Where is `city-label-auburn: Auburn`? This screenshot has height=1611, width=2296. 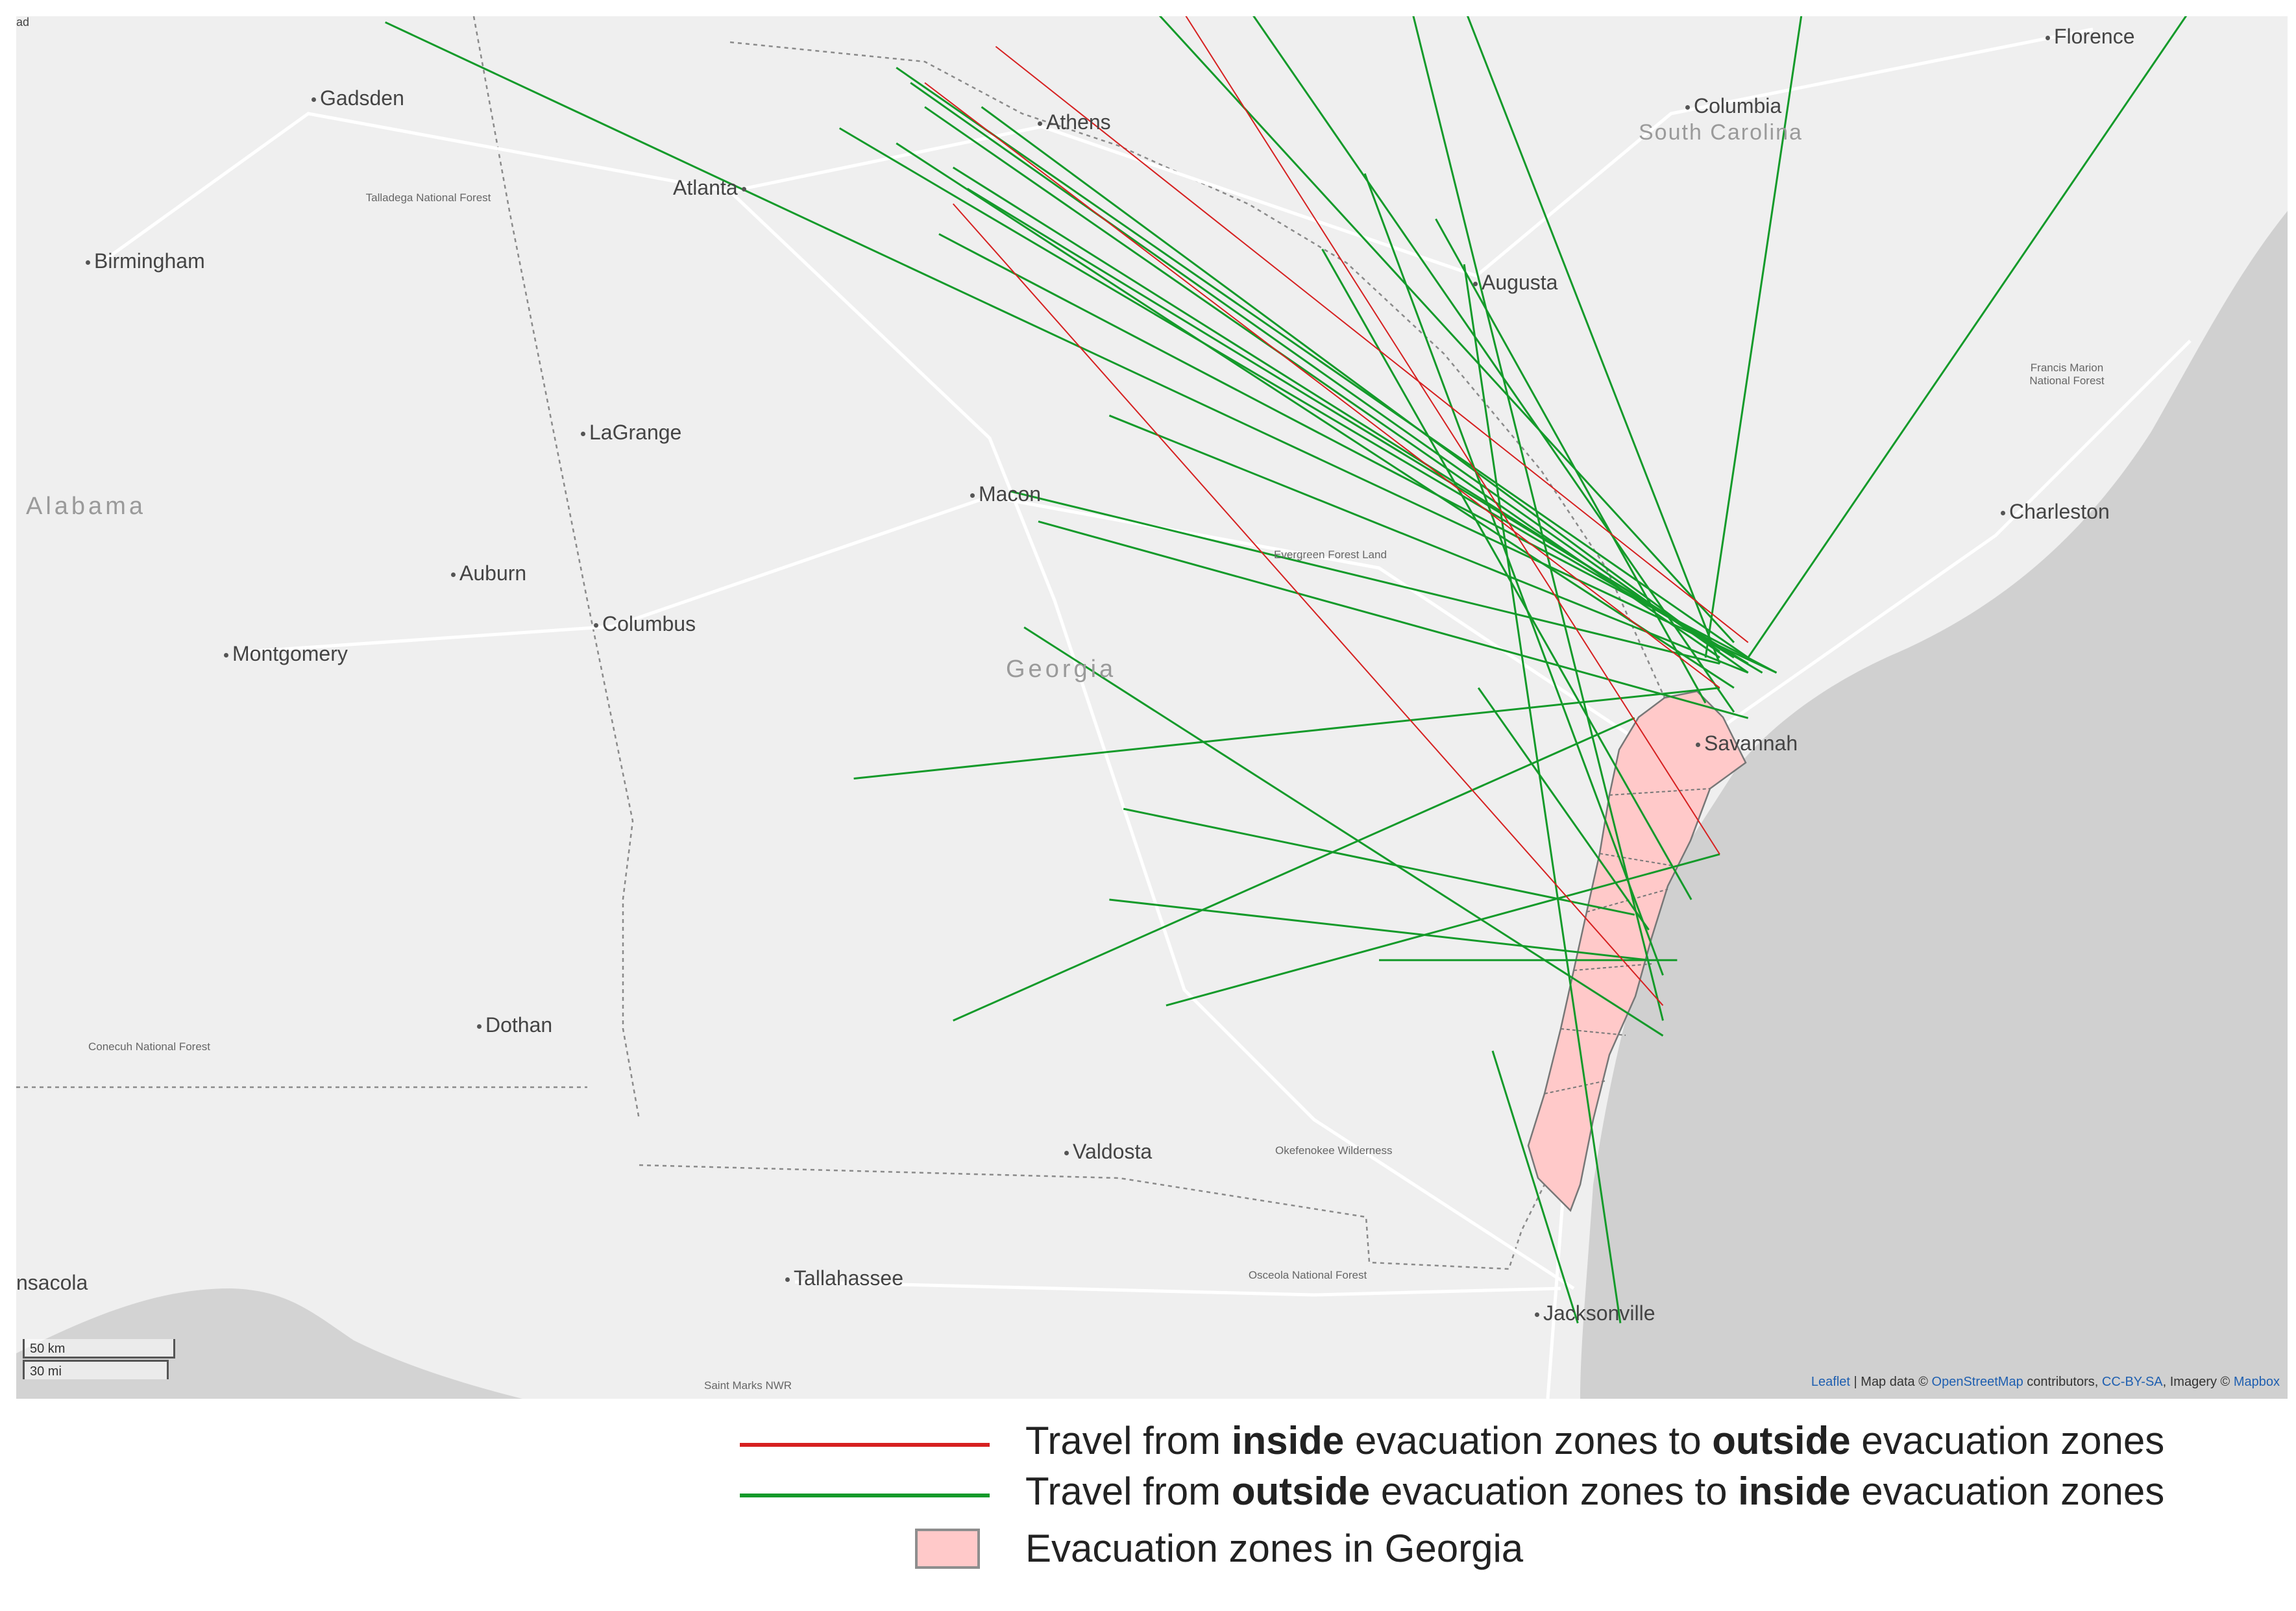
city-label-auburn: Auburn is located at coordinates (488, 573).